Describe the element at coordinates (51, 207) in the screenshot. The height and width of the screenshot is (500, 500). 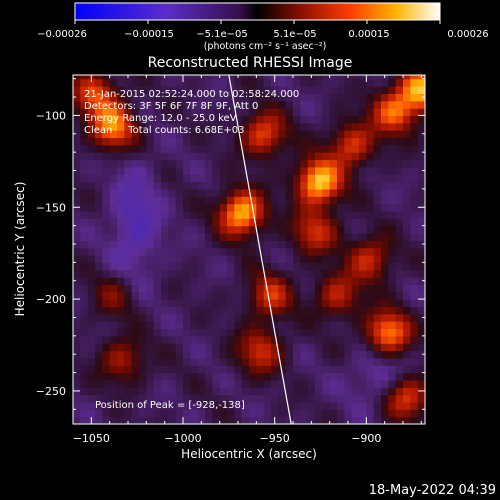
I see `y-tick-label: −150` at that location.